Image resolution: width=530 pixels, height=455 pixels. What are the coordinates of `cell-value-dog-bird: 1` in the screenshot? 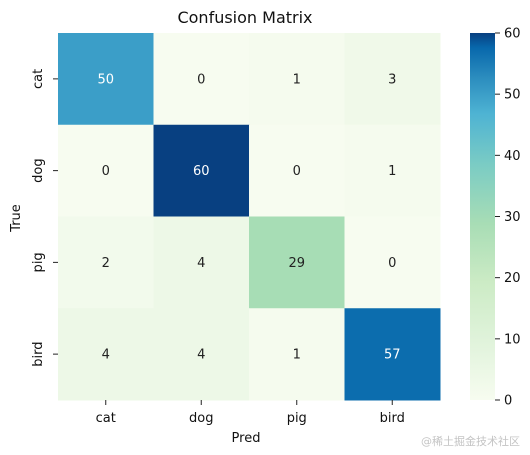 It's located at (392, 171).